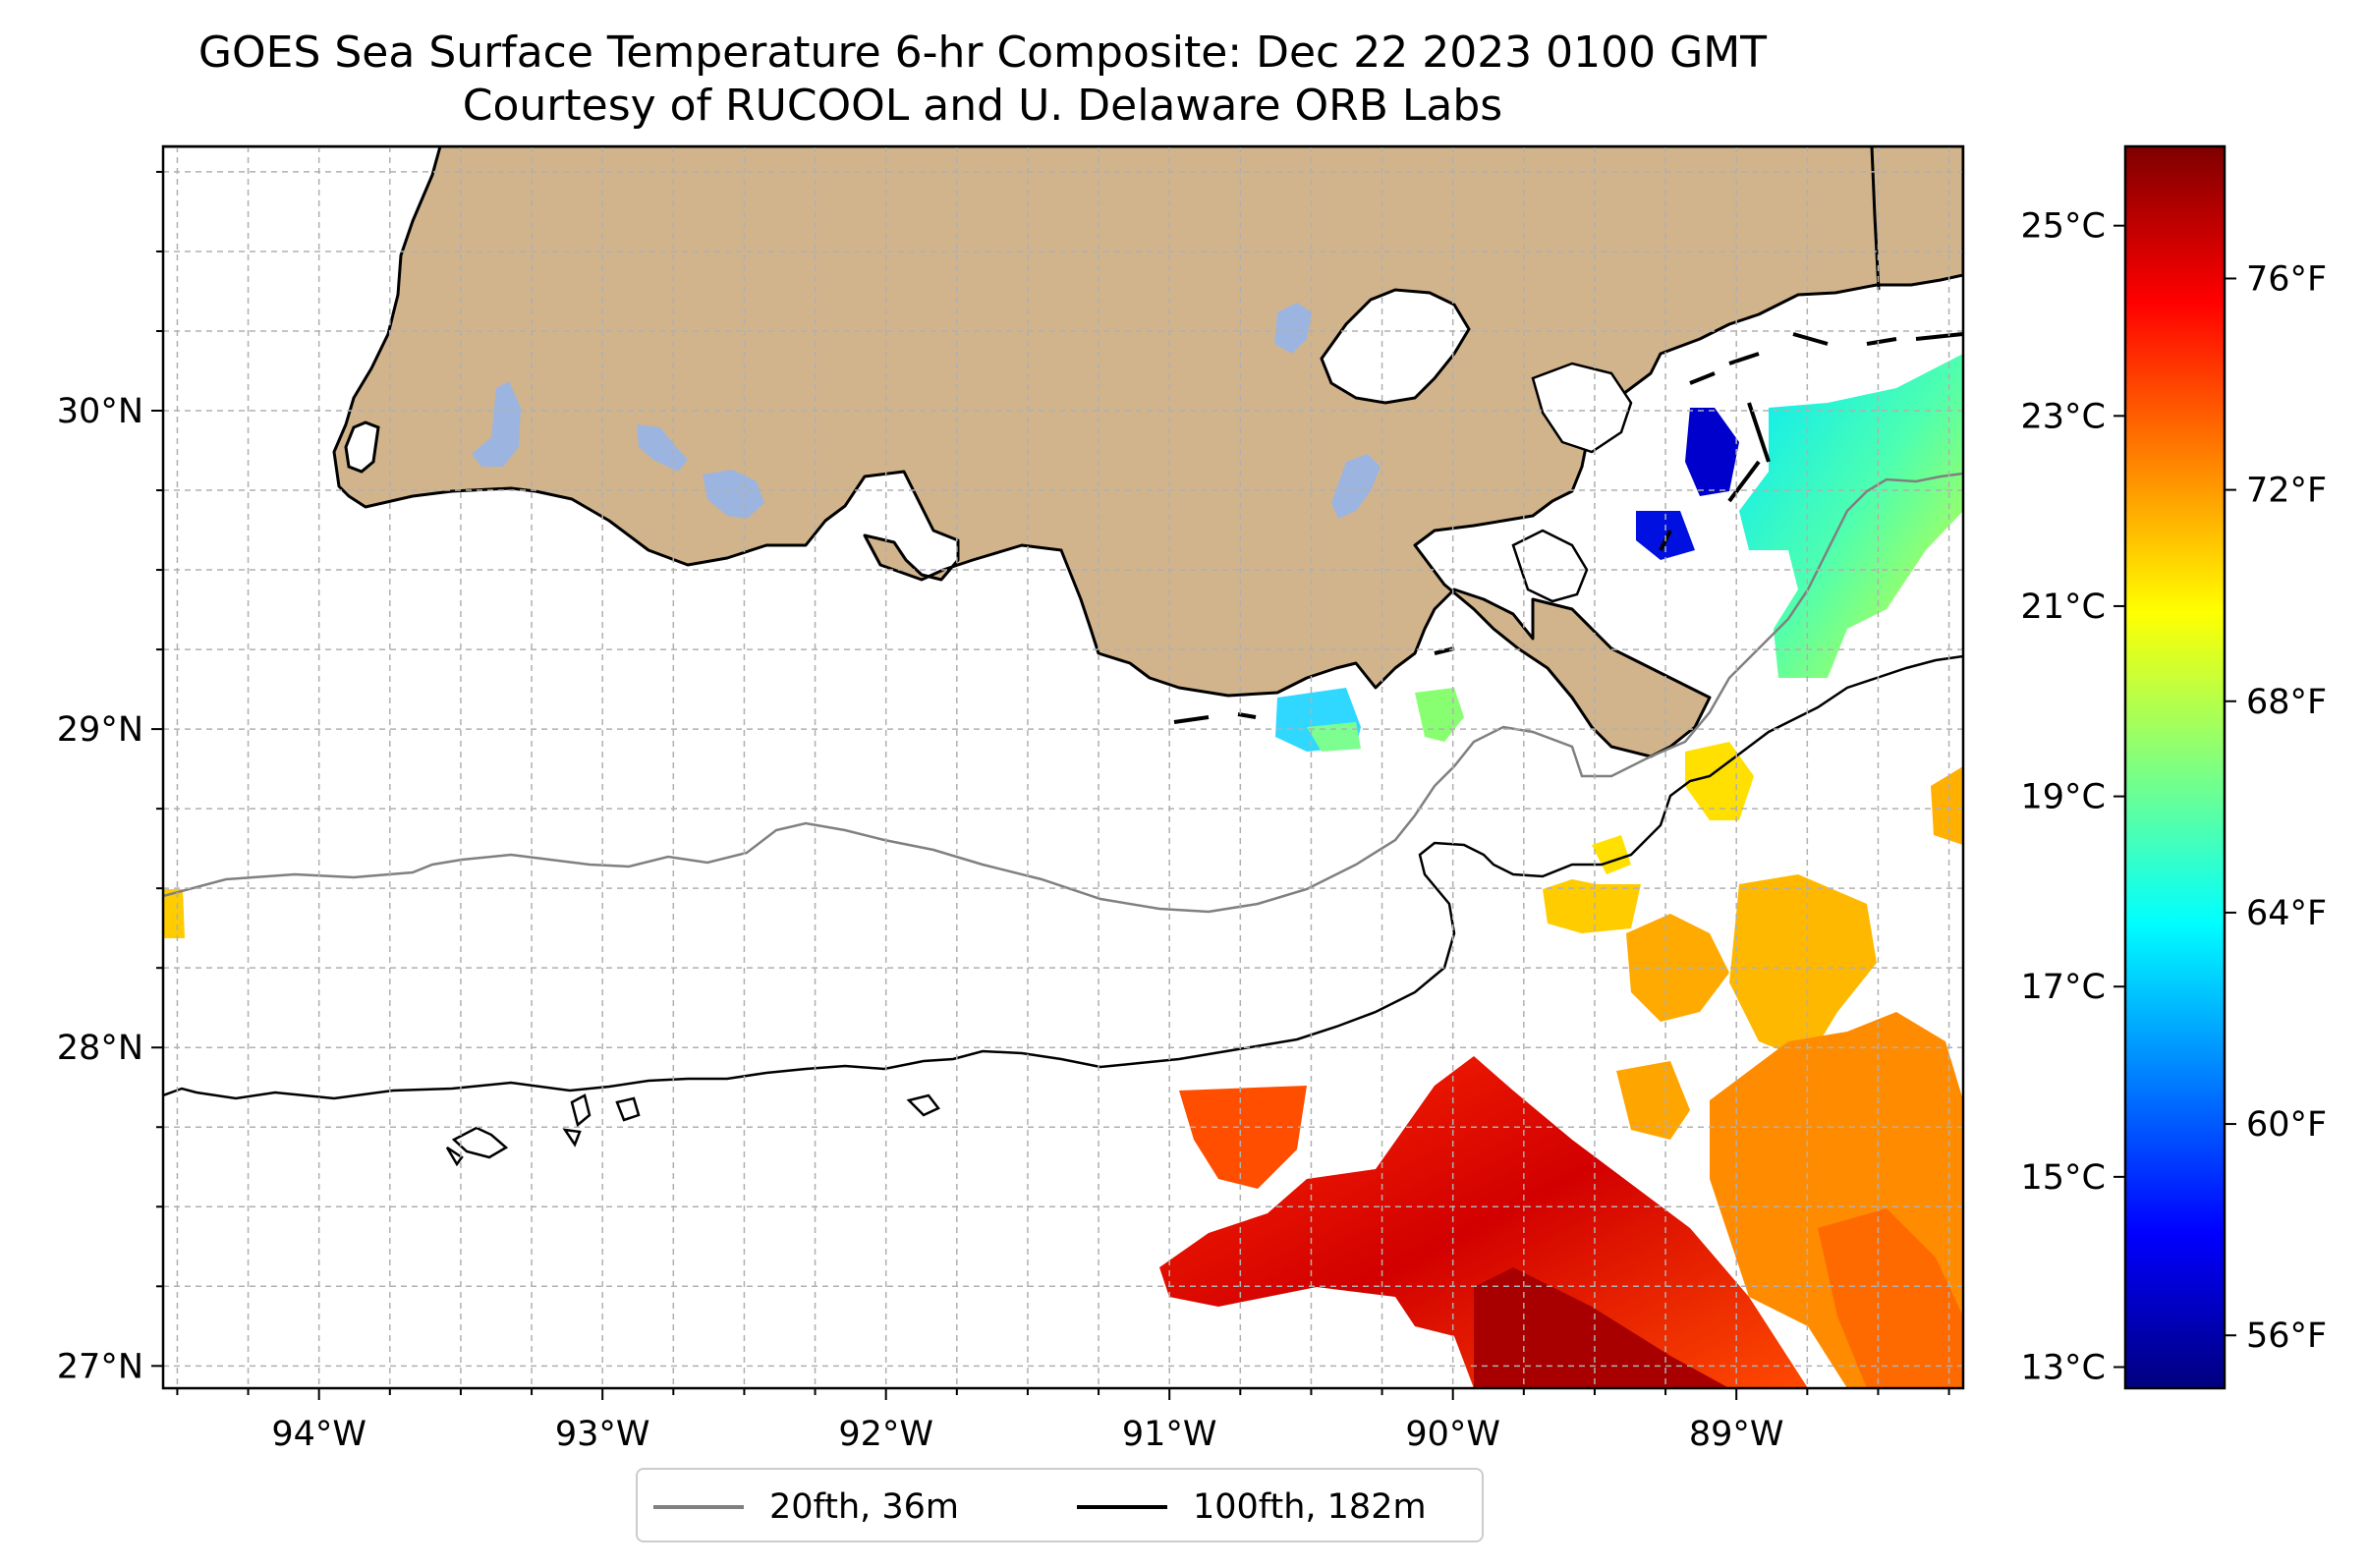 The image size is (2367, 1568). What do you see at coordinates (362, 447) in the screenshot?
I see `calcasieu-lake` at bounding box center [362, 447].